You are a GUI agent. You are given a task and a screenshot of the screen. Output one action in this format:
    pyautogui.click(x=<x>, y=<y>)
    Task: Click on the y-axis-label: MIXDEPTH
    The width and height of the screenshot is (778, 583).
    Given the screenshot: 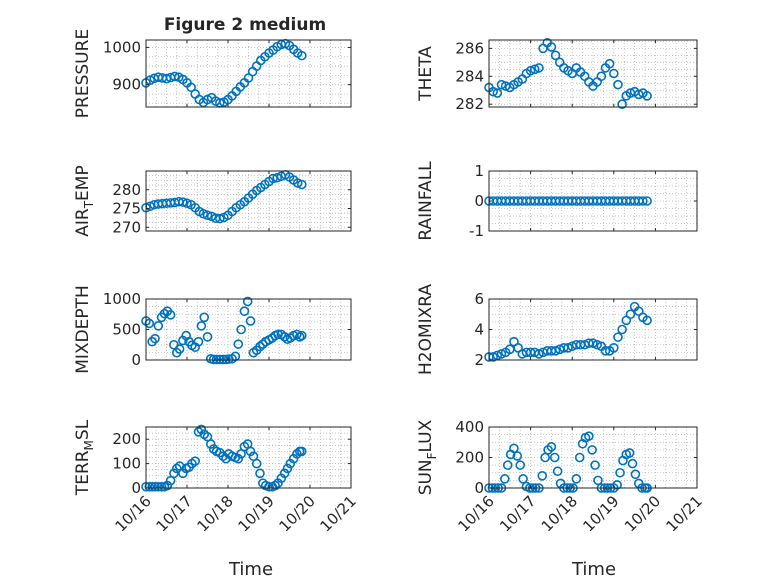 What is the action you would take?
    pyautogui.click(x=83, y=329)
    